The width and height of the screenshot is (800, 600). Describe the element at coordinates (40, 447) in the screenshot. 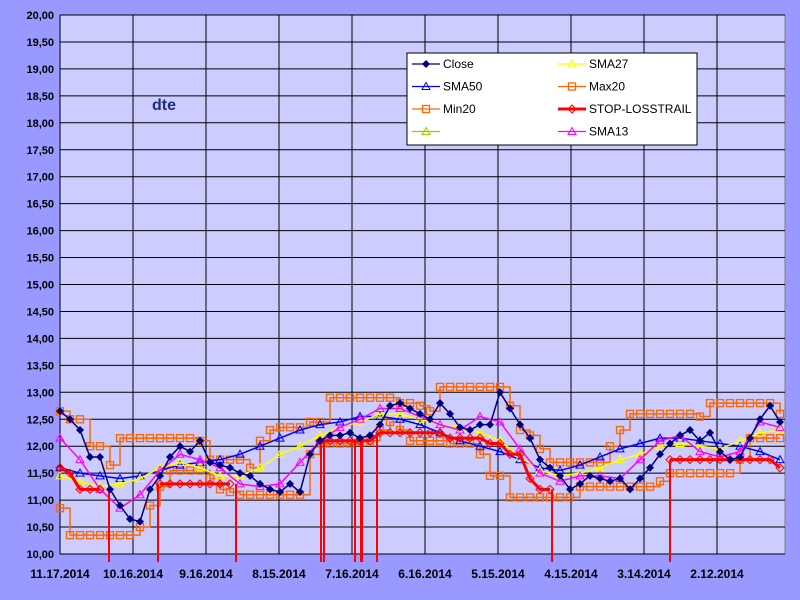

I see `y-tick-label: 12,00` at that location.